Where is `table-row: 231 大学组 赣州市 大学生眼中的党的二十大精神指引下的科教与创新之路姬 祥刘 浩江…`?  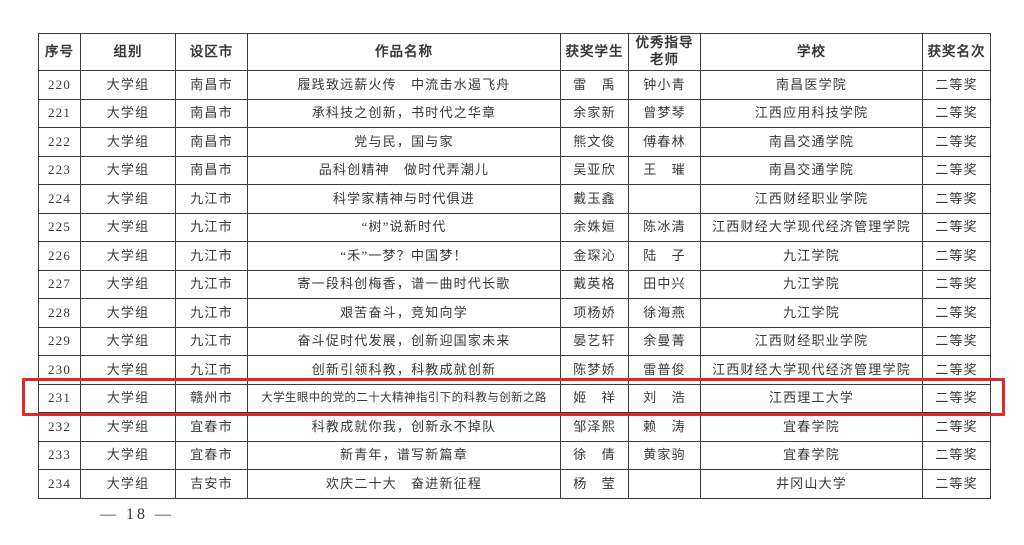 table-row: 231 大学组 赣州市 大学生眼中的党的二十大精神指引下的科教与创新之路姬 祥刘 浩江… is located at coordinates (514, 398).